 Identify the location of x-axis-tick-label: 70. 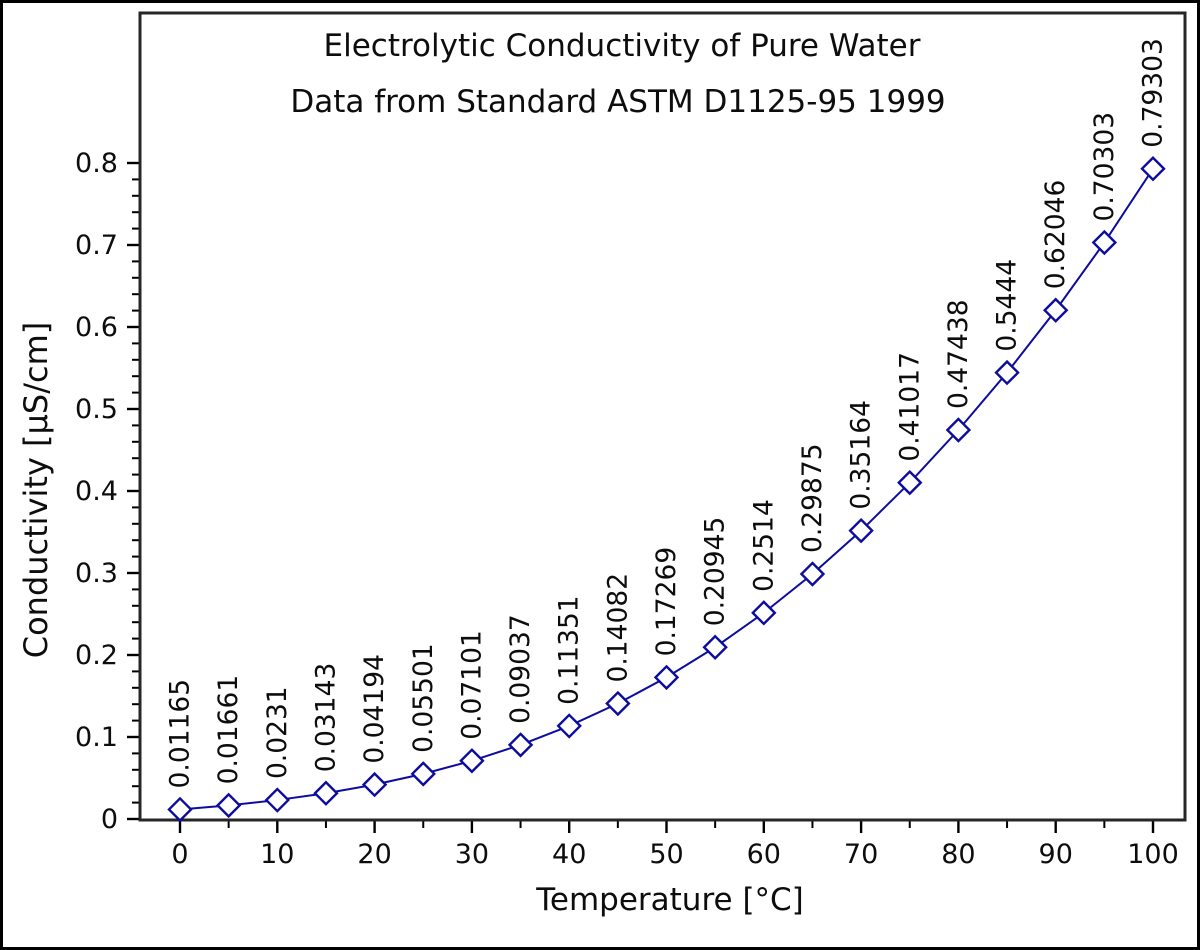
(861, 854).